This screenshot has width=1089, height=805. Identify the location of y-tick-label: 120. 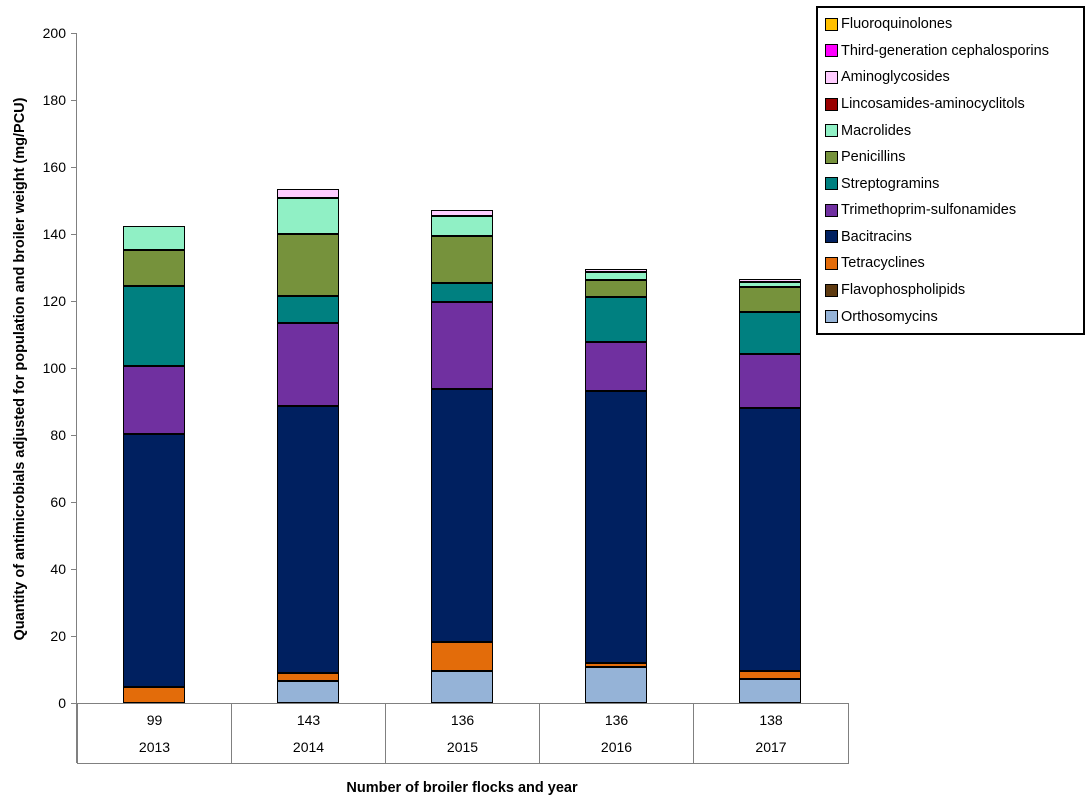
(54, 301).